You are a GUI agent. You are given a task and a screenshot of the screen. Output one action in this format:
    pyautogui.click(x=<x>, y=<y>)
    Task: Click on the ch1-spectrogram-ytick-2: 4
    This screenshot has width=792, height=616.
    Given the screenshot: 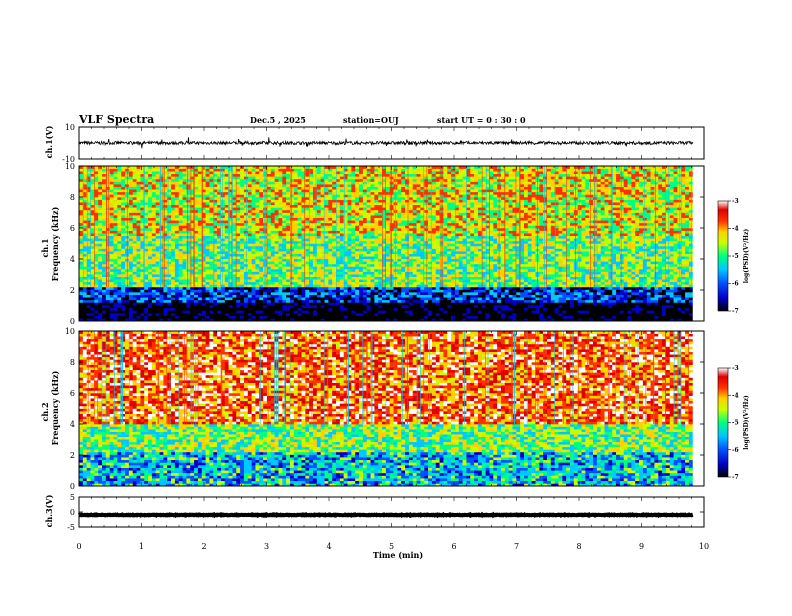 What is the action you would take?
    pyautogui.click(x=72, y=259)
    